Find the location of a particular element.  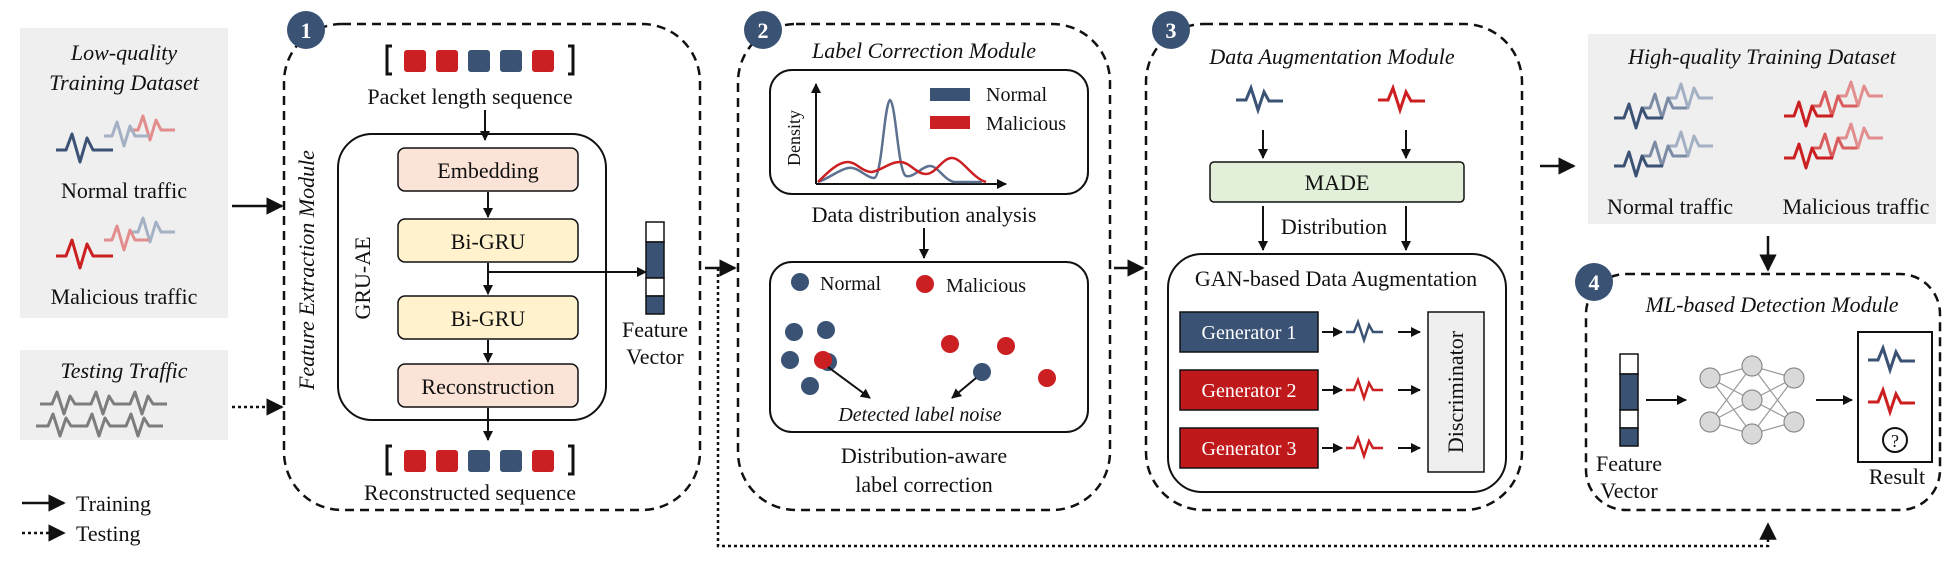

bigru-label-1: Bi-GRU is located at coordinates (488, 241).